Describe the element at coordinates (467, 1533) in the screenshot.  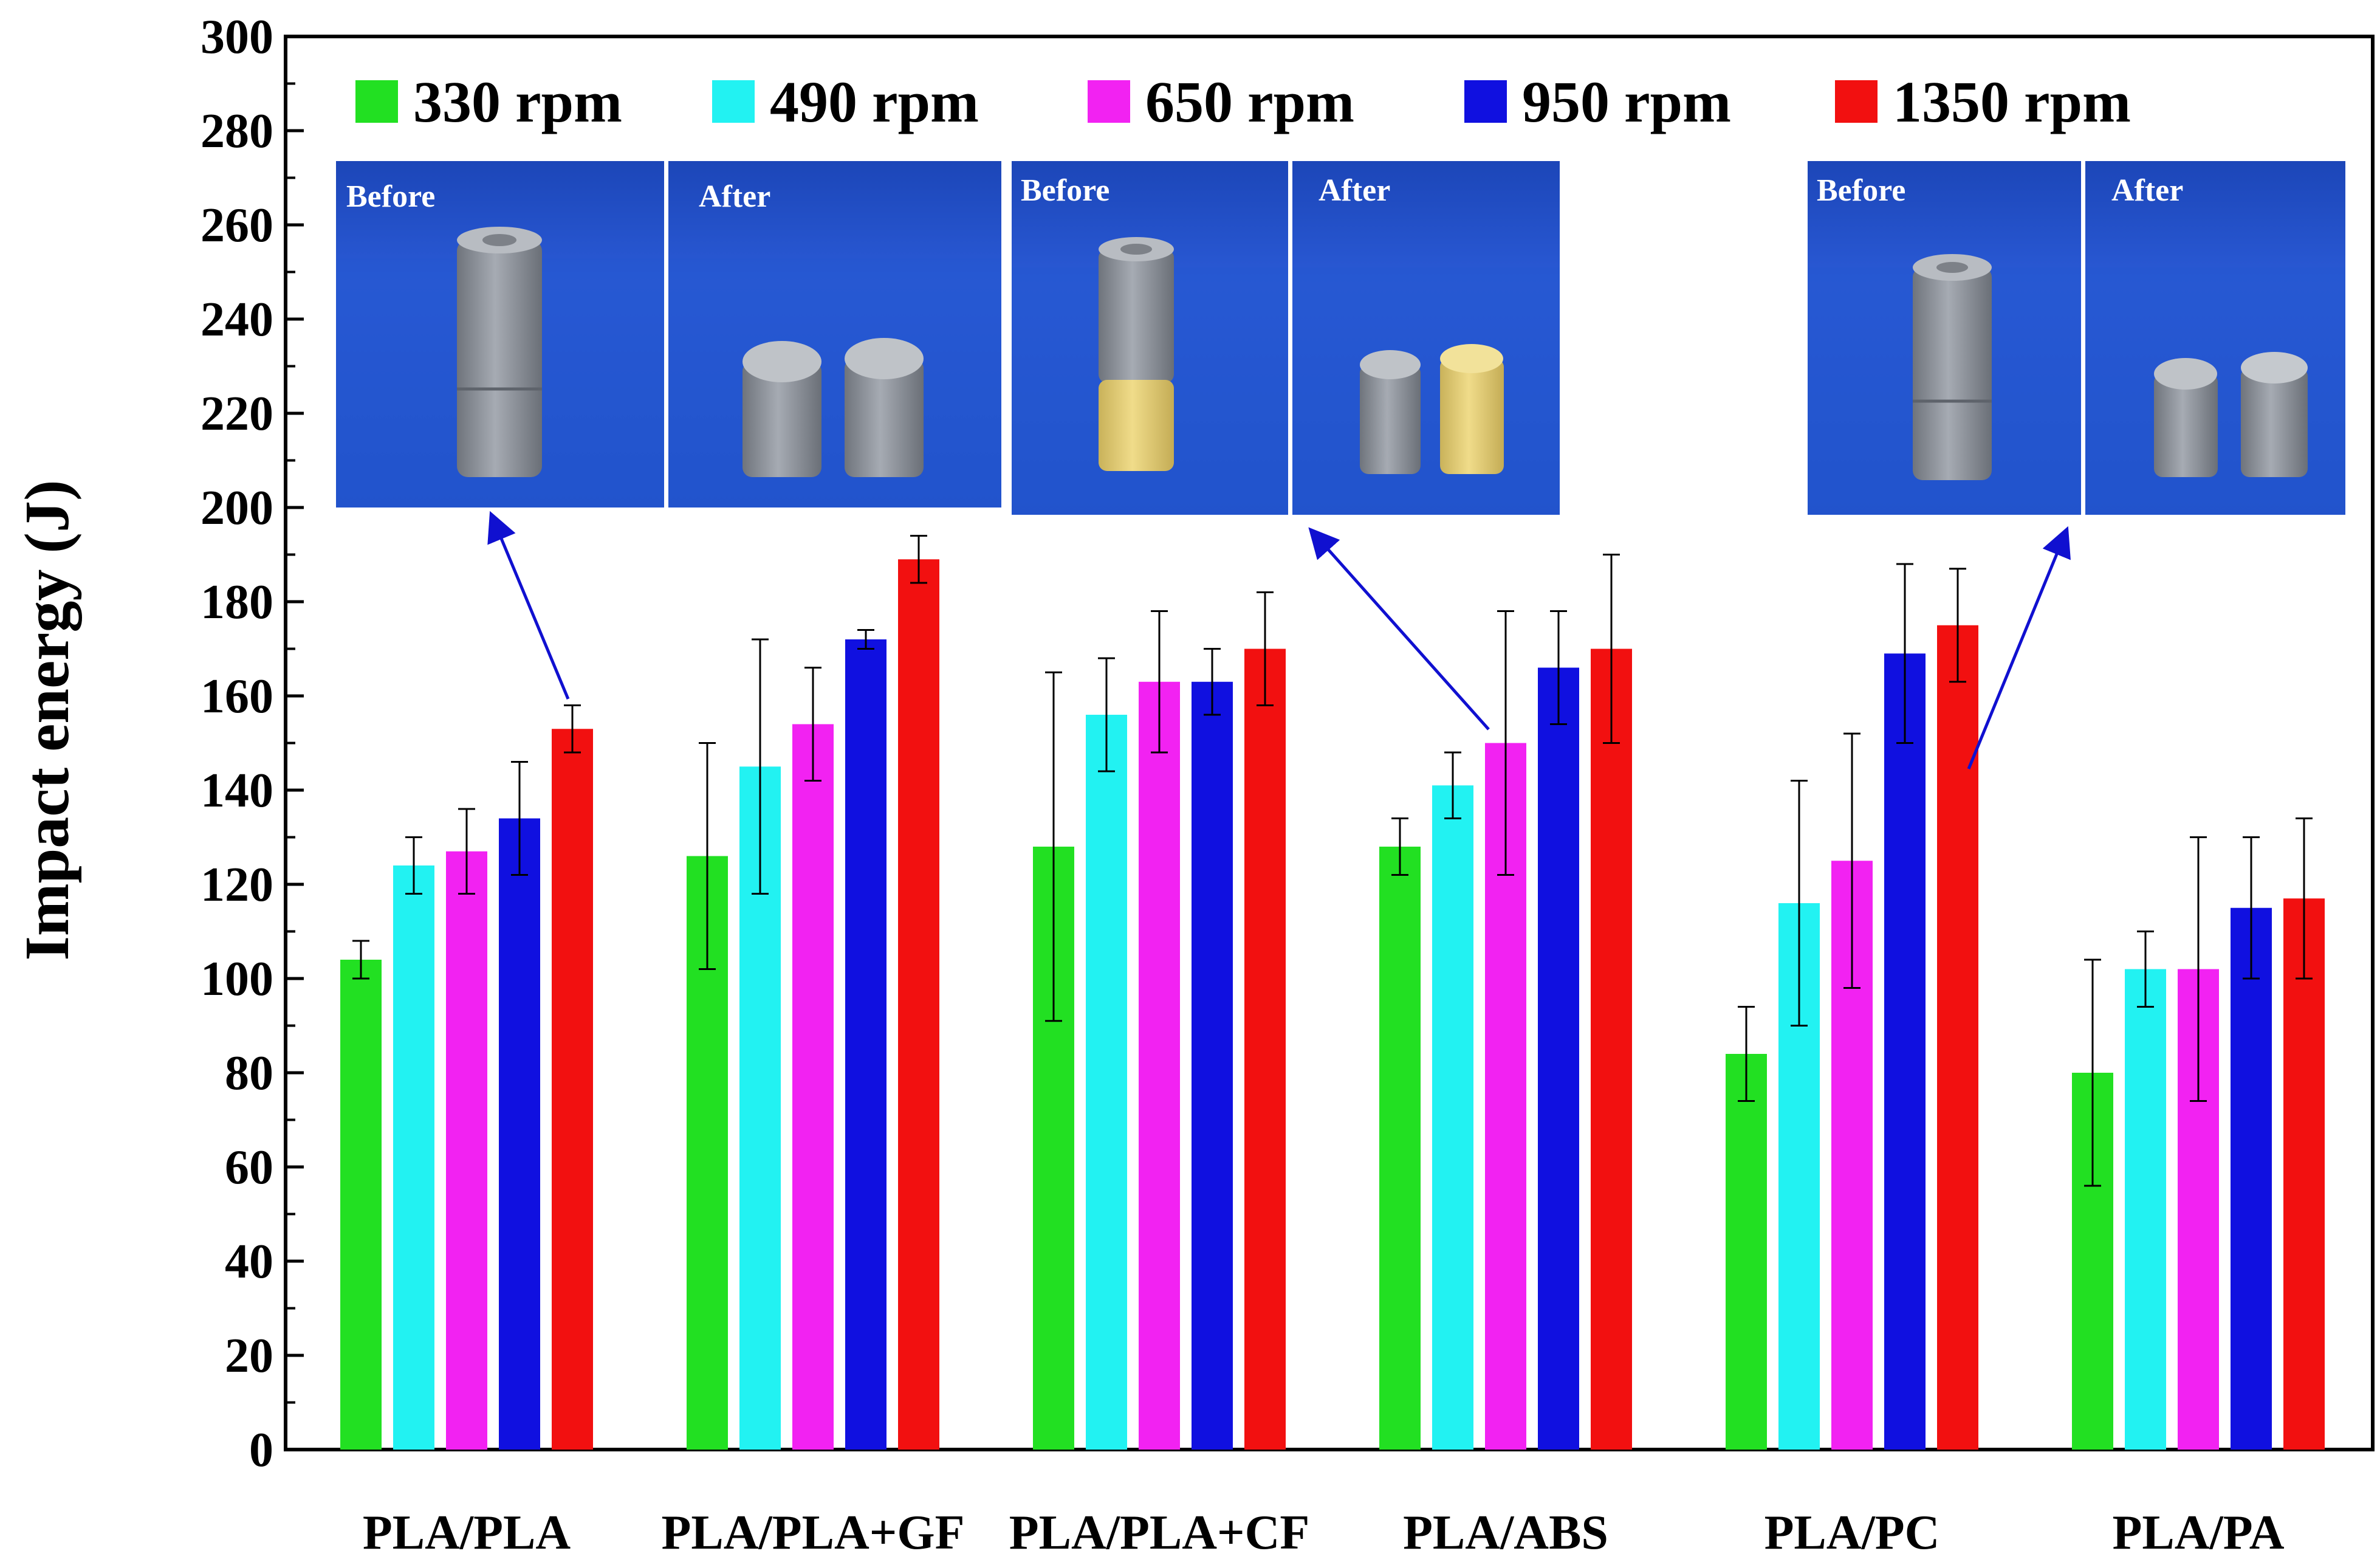
I see `x-category-label: PLA/PLA` at that location.